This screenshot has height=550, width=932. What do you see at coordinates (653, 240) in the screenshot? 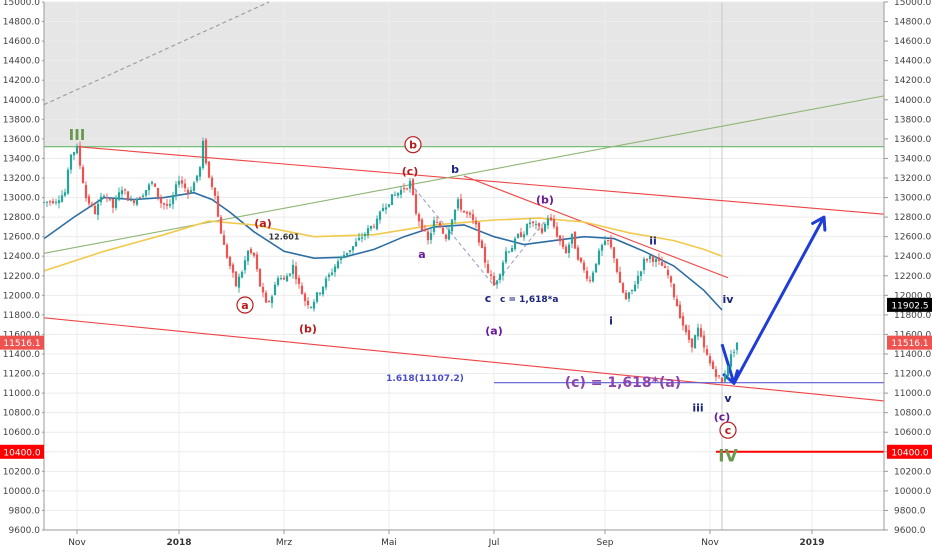
I see `wave-label-ii: ii` at bounding box center [653, 240].